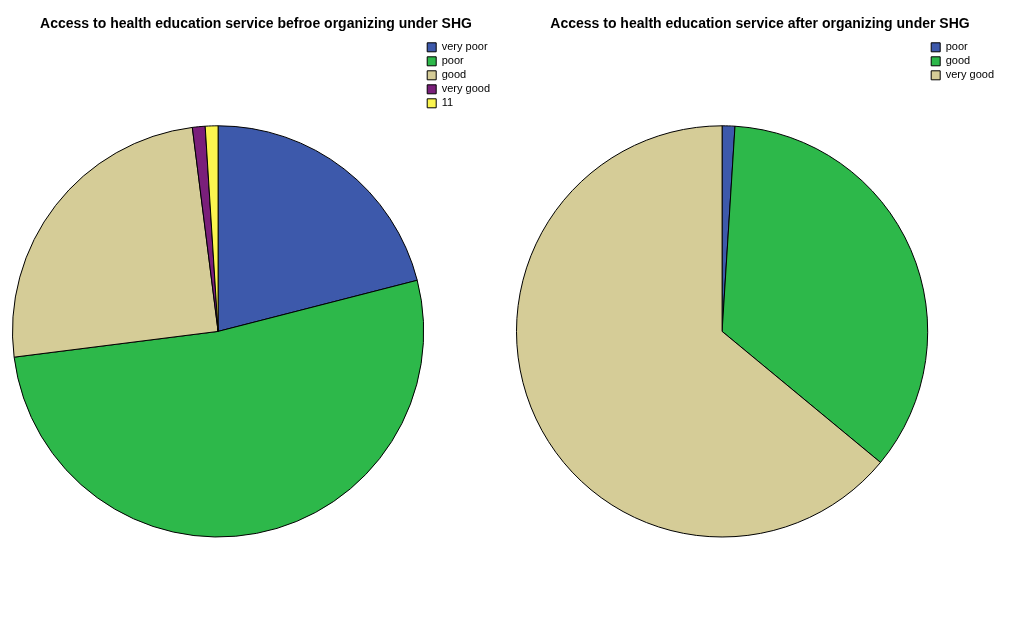 The width and height of the screenshot is (1016, 635). Describe the element at coordinates (760, 23) in the screenshot. I see `chart-title: Access to health education service after organizing under SHG` at that location.